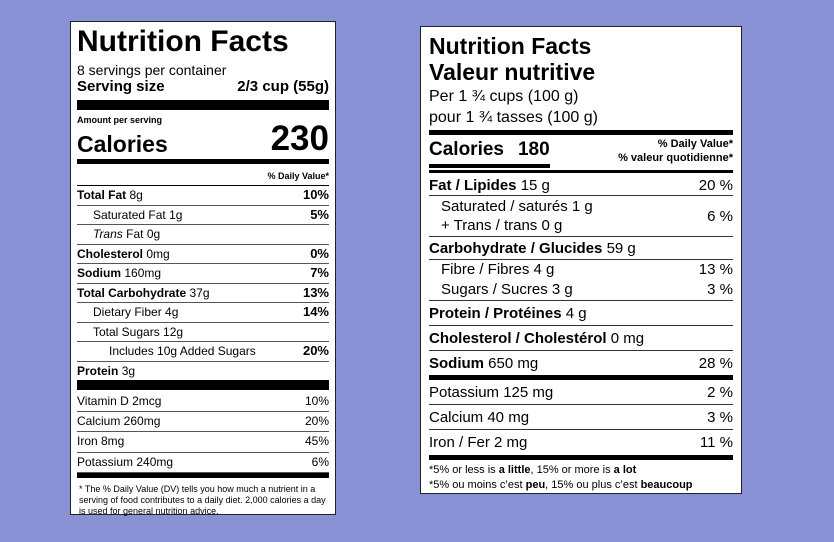 The width and height of the screenshot is (834, 542). I want to click on nutrient-row: Total Fat 8g 10%, so click(203, 196).